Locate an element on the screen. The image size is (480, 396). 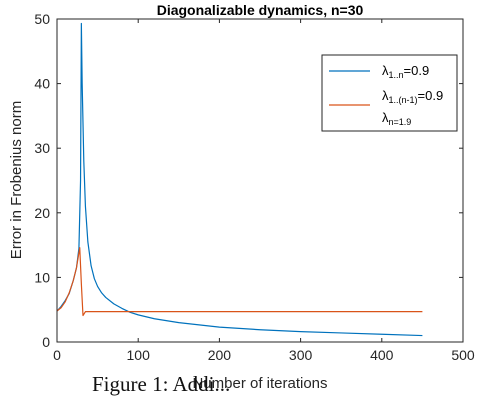
legend-2-base2: λ is located at coordinates (385, 117).